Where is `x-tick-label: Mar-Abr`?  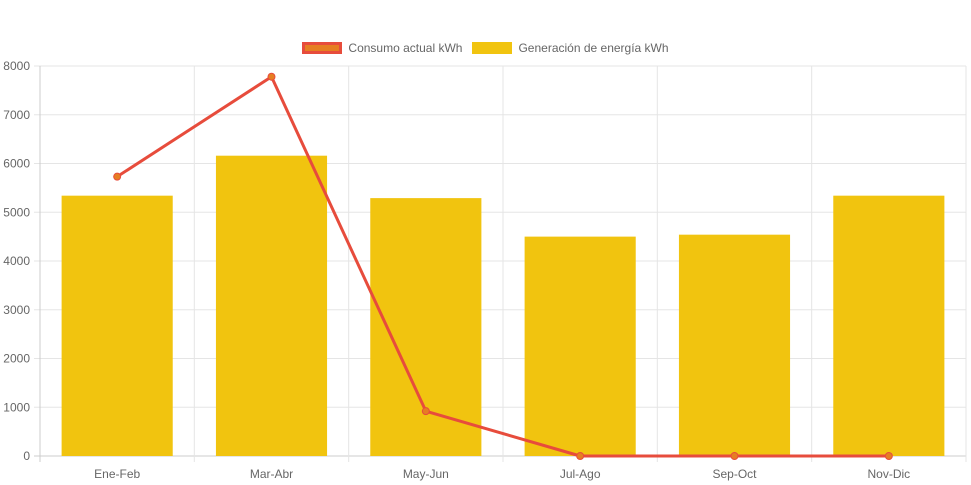 x-tick-label: Mar-Abr is located at coordinates (271, 474).